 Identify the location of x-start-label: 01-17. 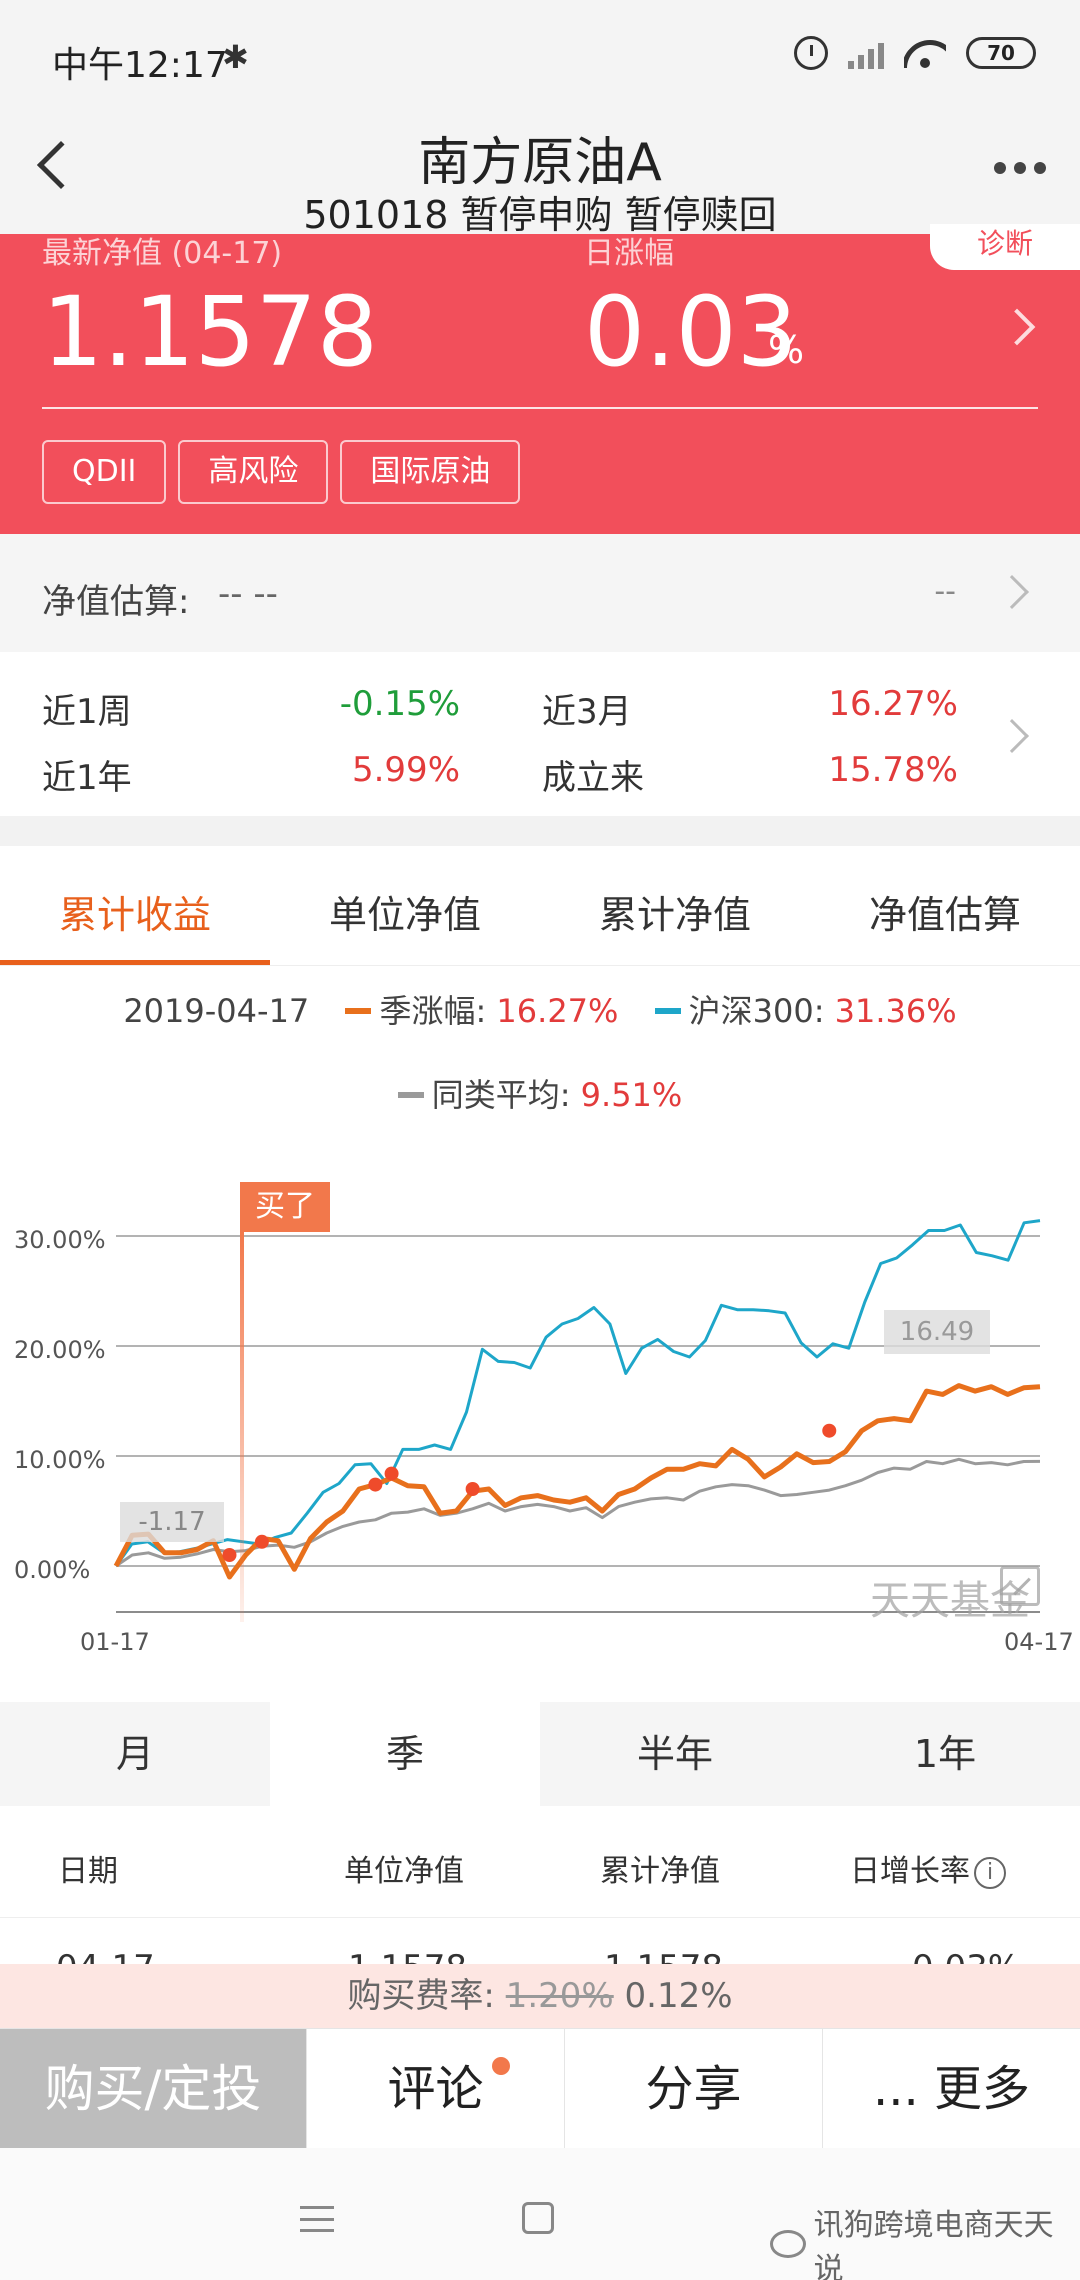
(115, 1642).